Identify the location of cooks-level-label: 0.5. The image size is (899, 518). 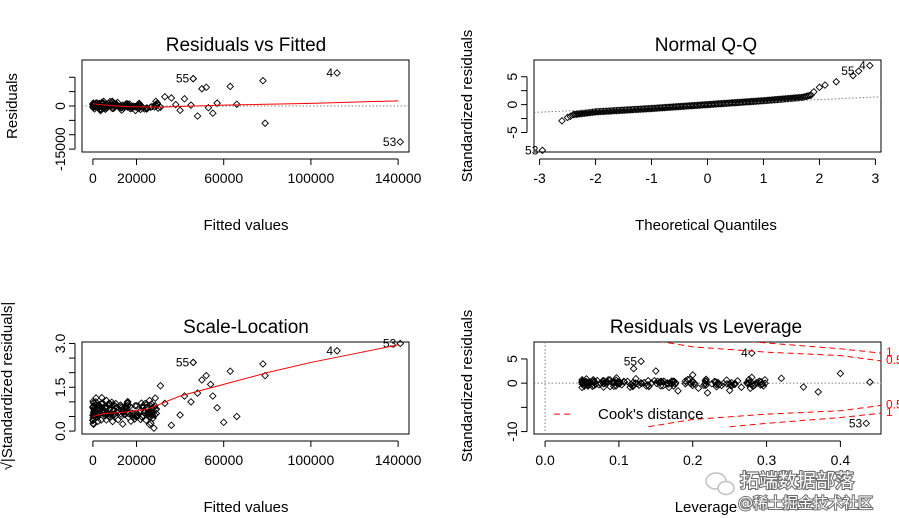
(892, 404).